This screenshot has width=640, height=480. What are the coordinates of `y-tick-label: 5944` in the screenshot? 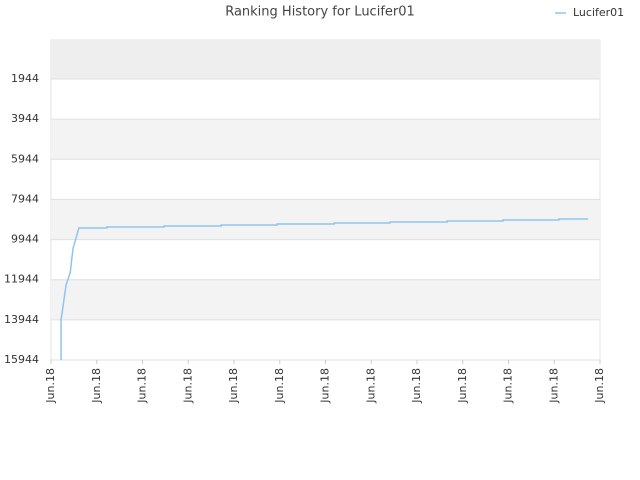 It's located at (25, 158).